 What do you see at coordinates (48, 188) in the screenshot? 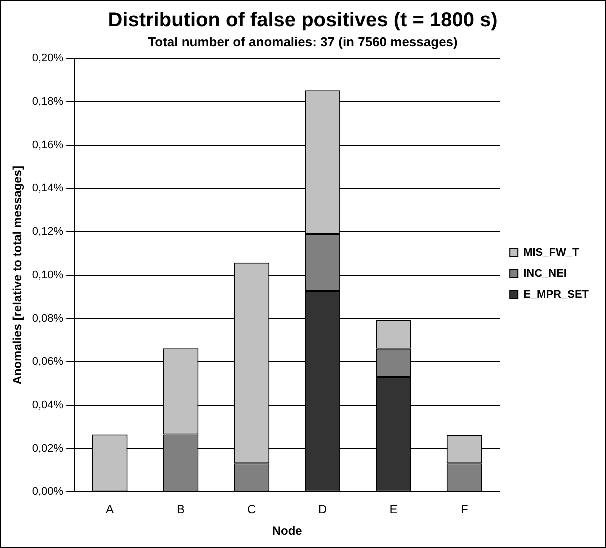
I see `y-tick-label: 0,14%` at bounding box center [48, 188].